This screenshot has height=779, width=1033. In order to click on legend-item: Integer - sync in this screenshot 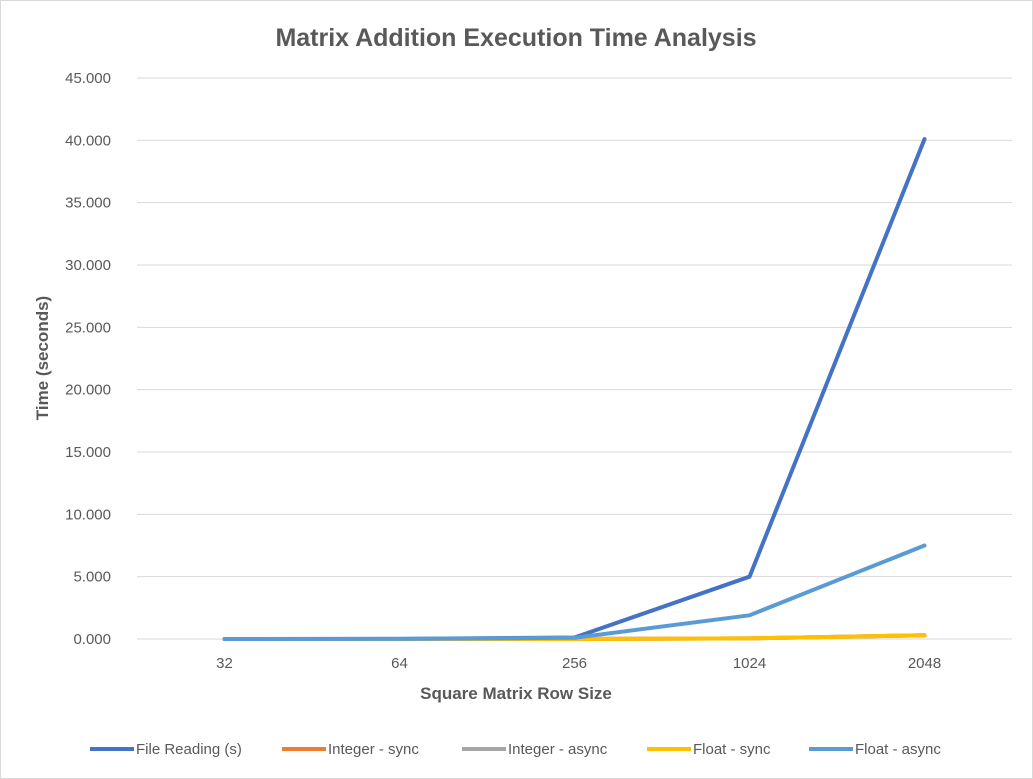, I will do `click(350, 749)`.